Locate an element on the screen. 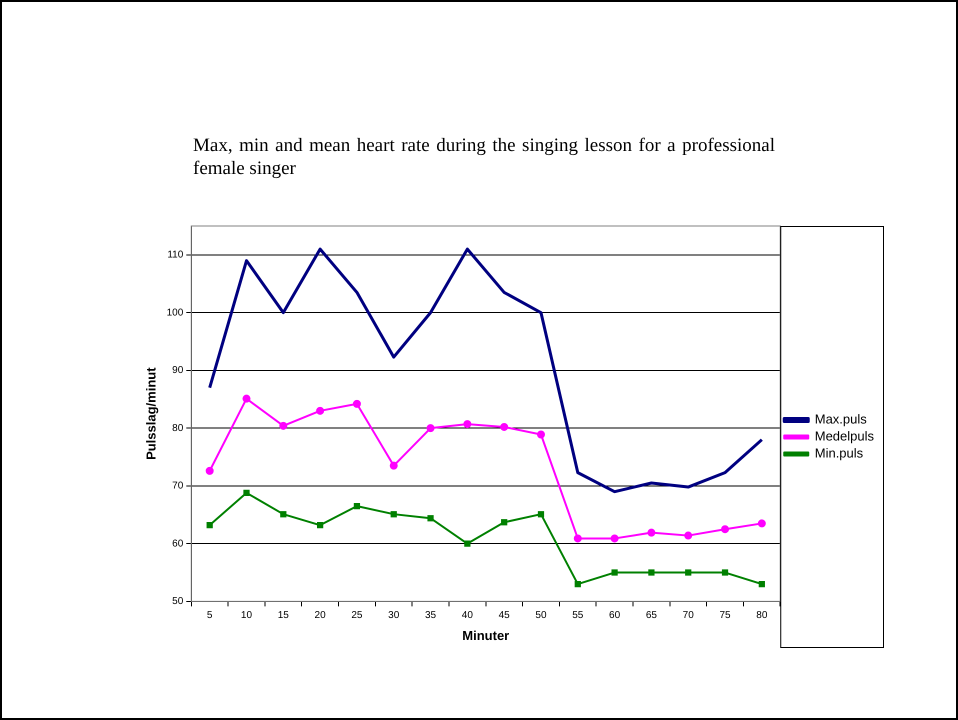 This screenshot has height=720, width=958. y-tick-label: 50 is located at coordinates (178, 602).